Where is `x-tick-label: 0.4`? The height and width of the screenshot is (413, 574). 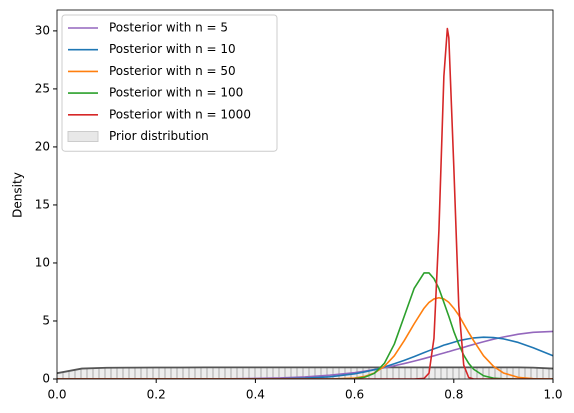
x-tick-label: 0.4 is located at coordinates (255, 395).